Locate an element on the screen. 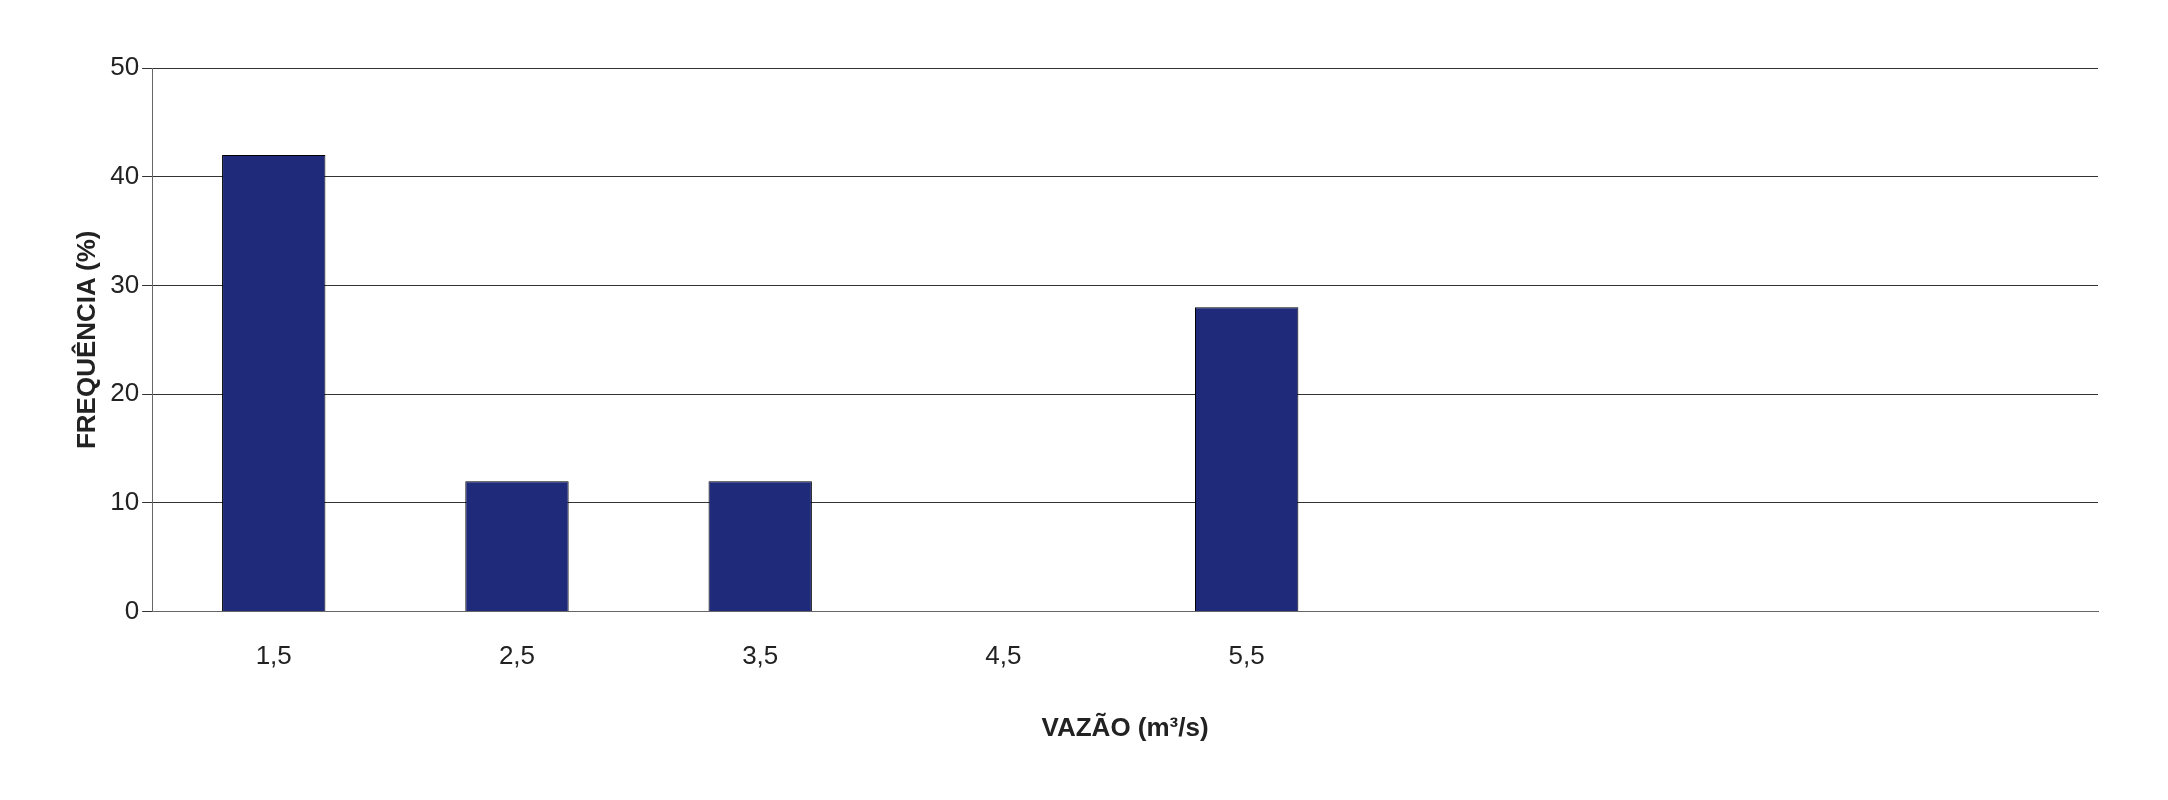 The height and width of the screenshot is (800, 2168). x-tick-label: 5,5 is located at coordinates (1246, 655).